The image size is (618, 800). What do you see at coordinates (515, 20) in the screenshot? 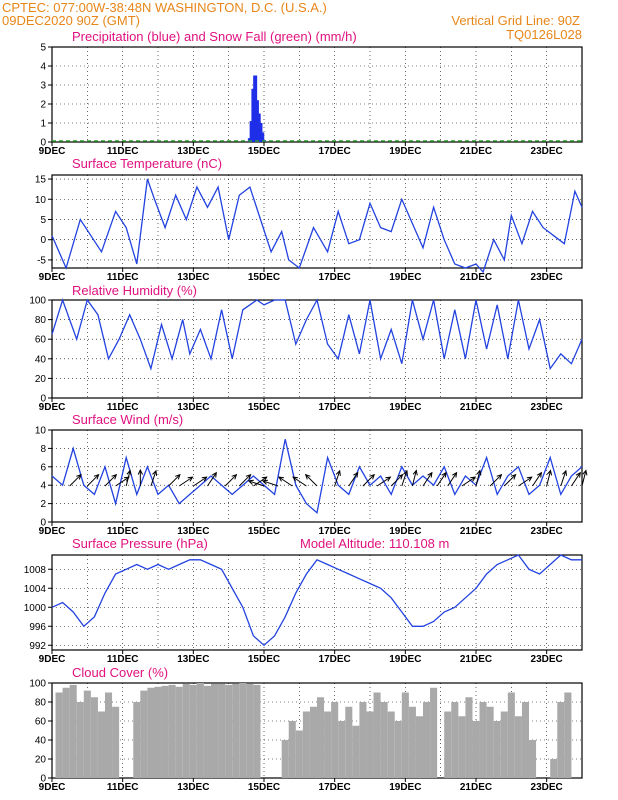
I see `header-grid-line: Vertical Grid Line: 90Z` at bounding box center [515, 20].